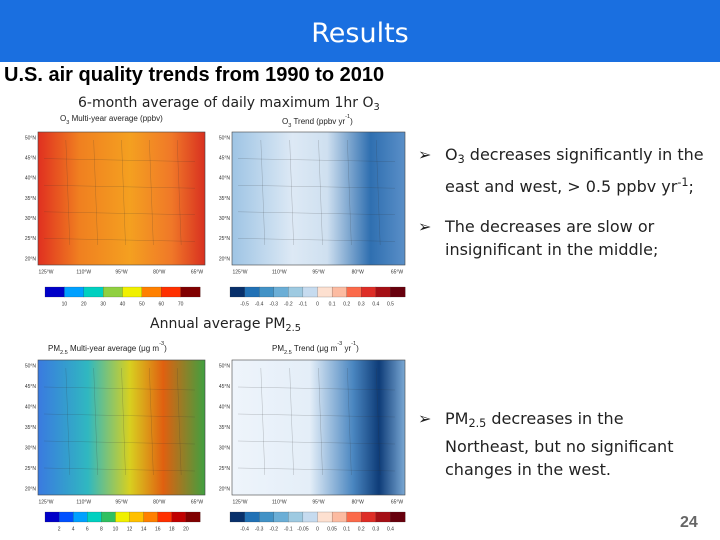 The image size is (720, 540). Describe the element at coordinates (317, 304) in the screenshot. I see `colorbar-label: 0` at that location.